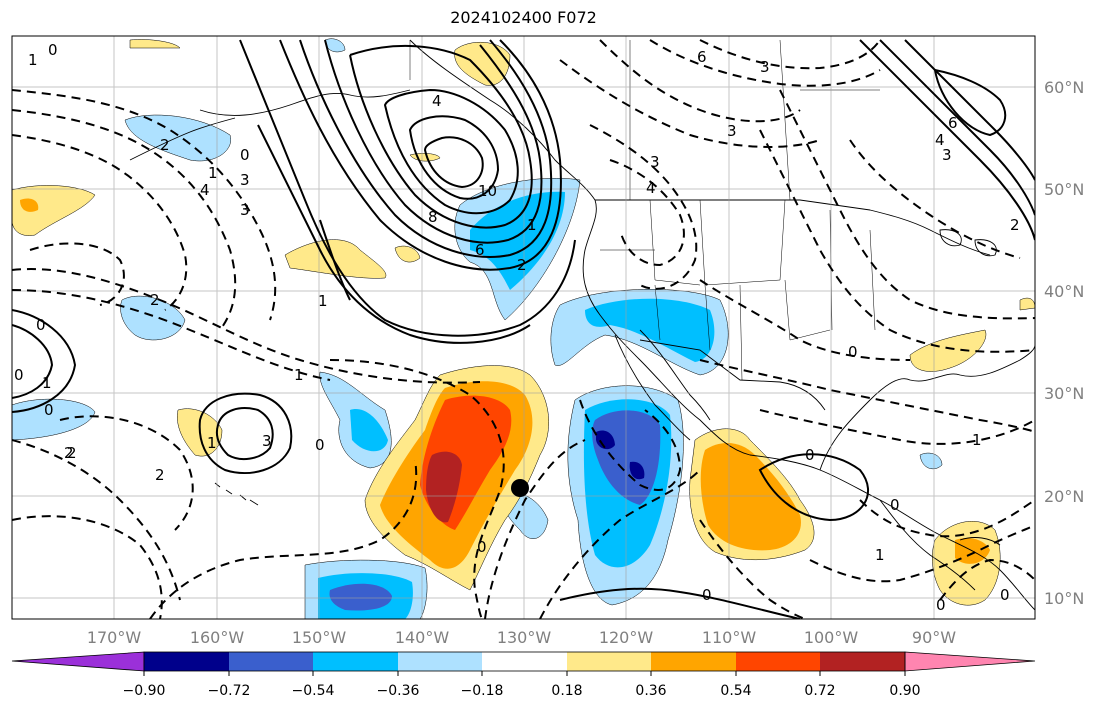 The height and width of the screenshot is (712, 1105). I want to click on contour-label: 8, so click(433, 217).